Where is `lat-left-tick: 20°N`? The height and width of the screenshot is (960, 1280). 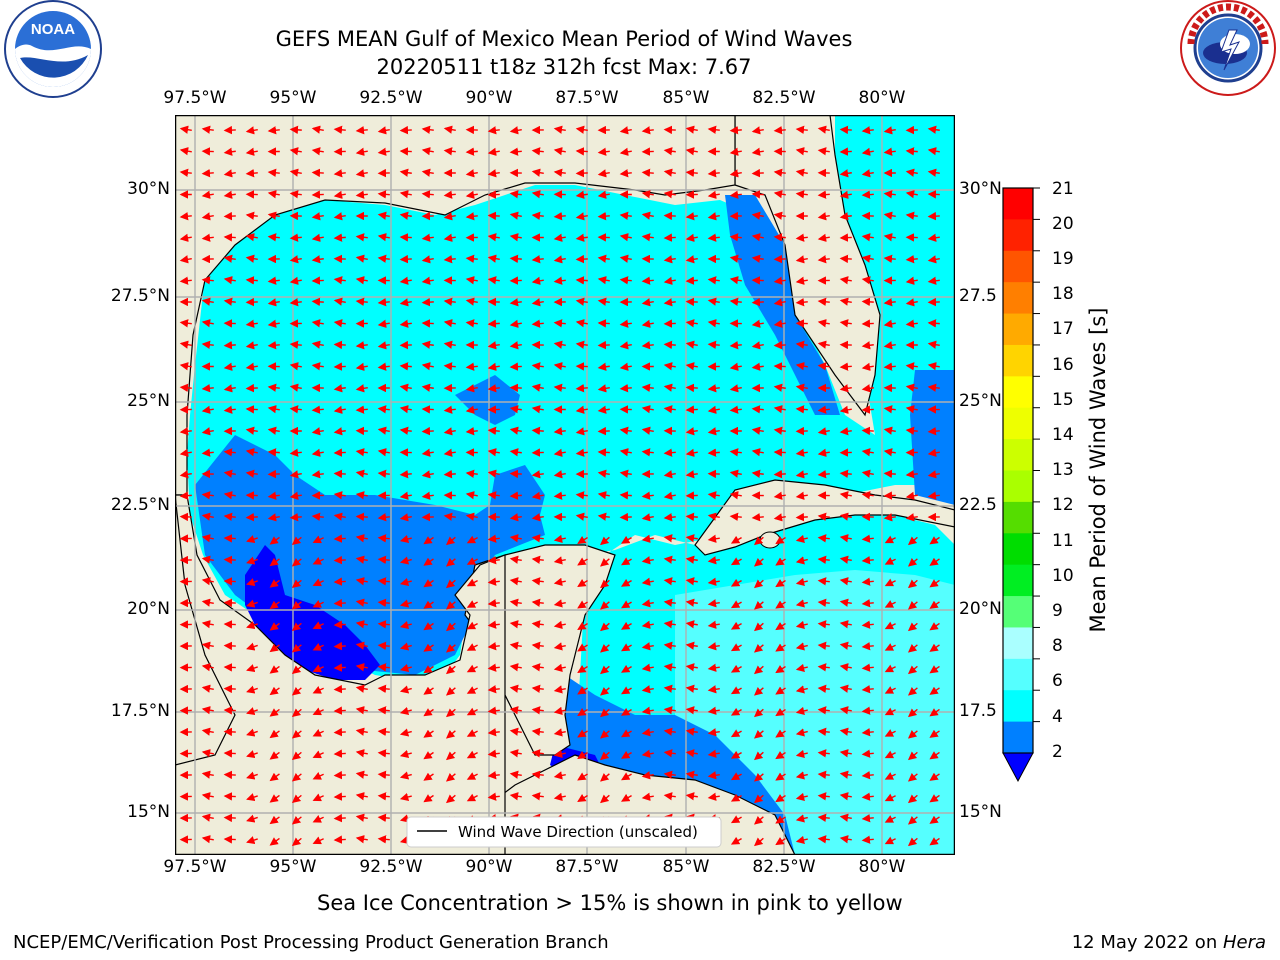
lat-left-tick: 20°N is located at coordinates (148, 609).